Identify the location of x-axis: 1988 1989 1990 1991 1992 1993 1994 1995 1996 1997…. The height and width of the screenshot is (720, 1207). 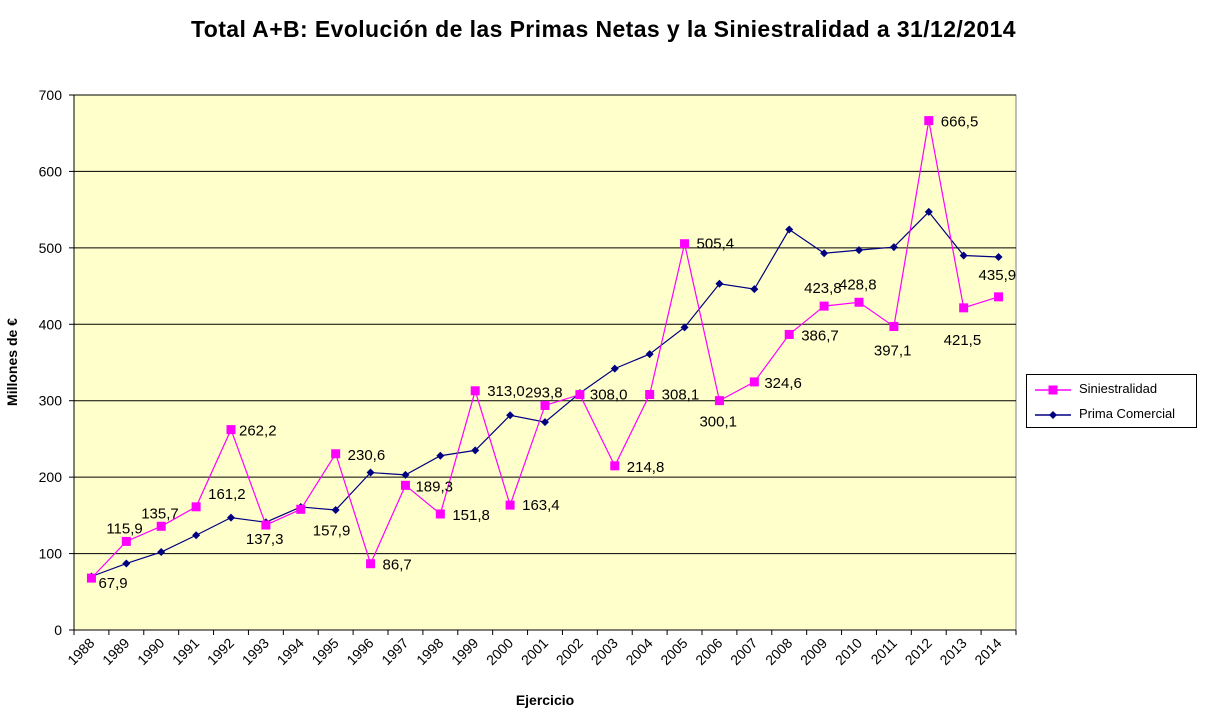
(540, 648).